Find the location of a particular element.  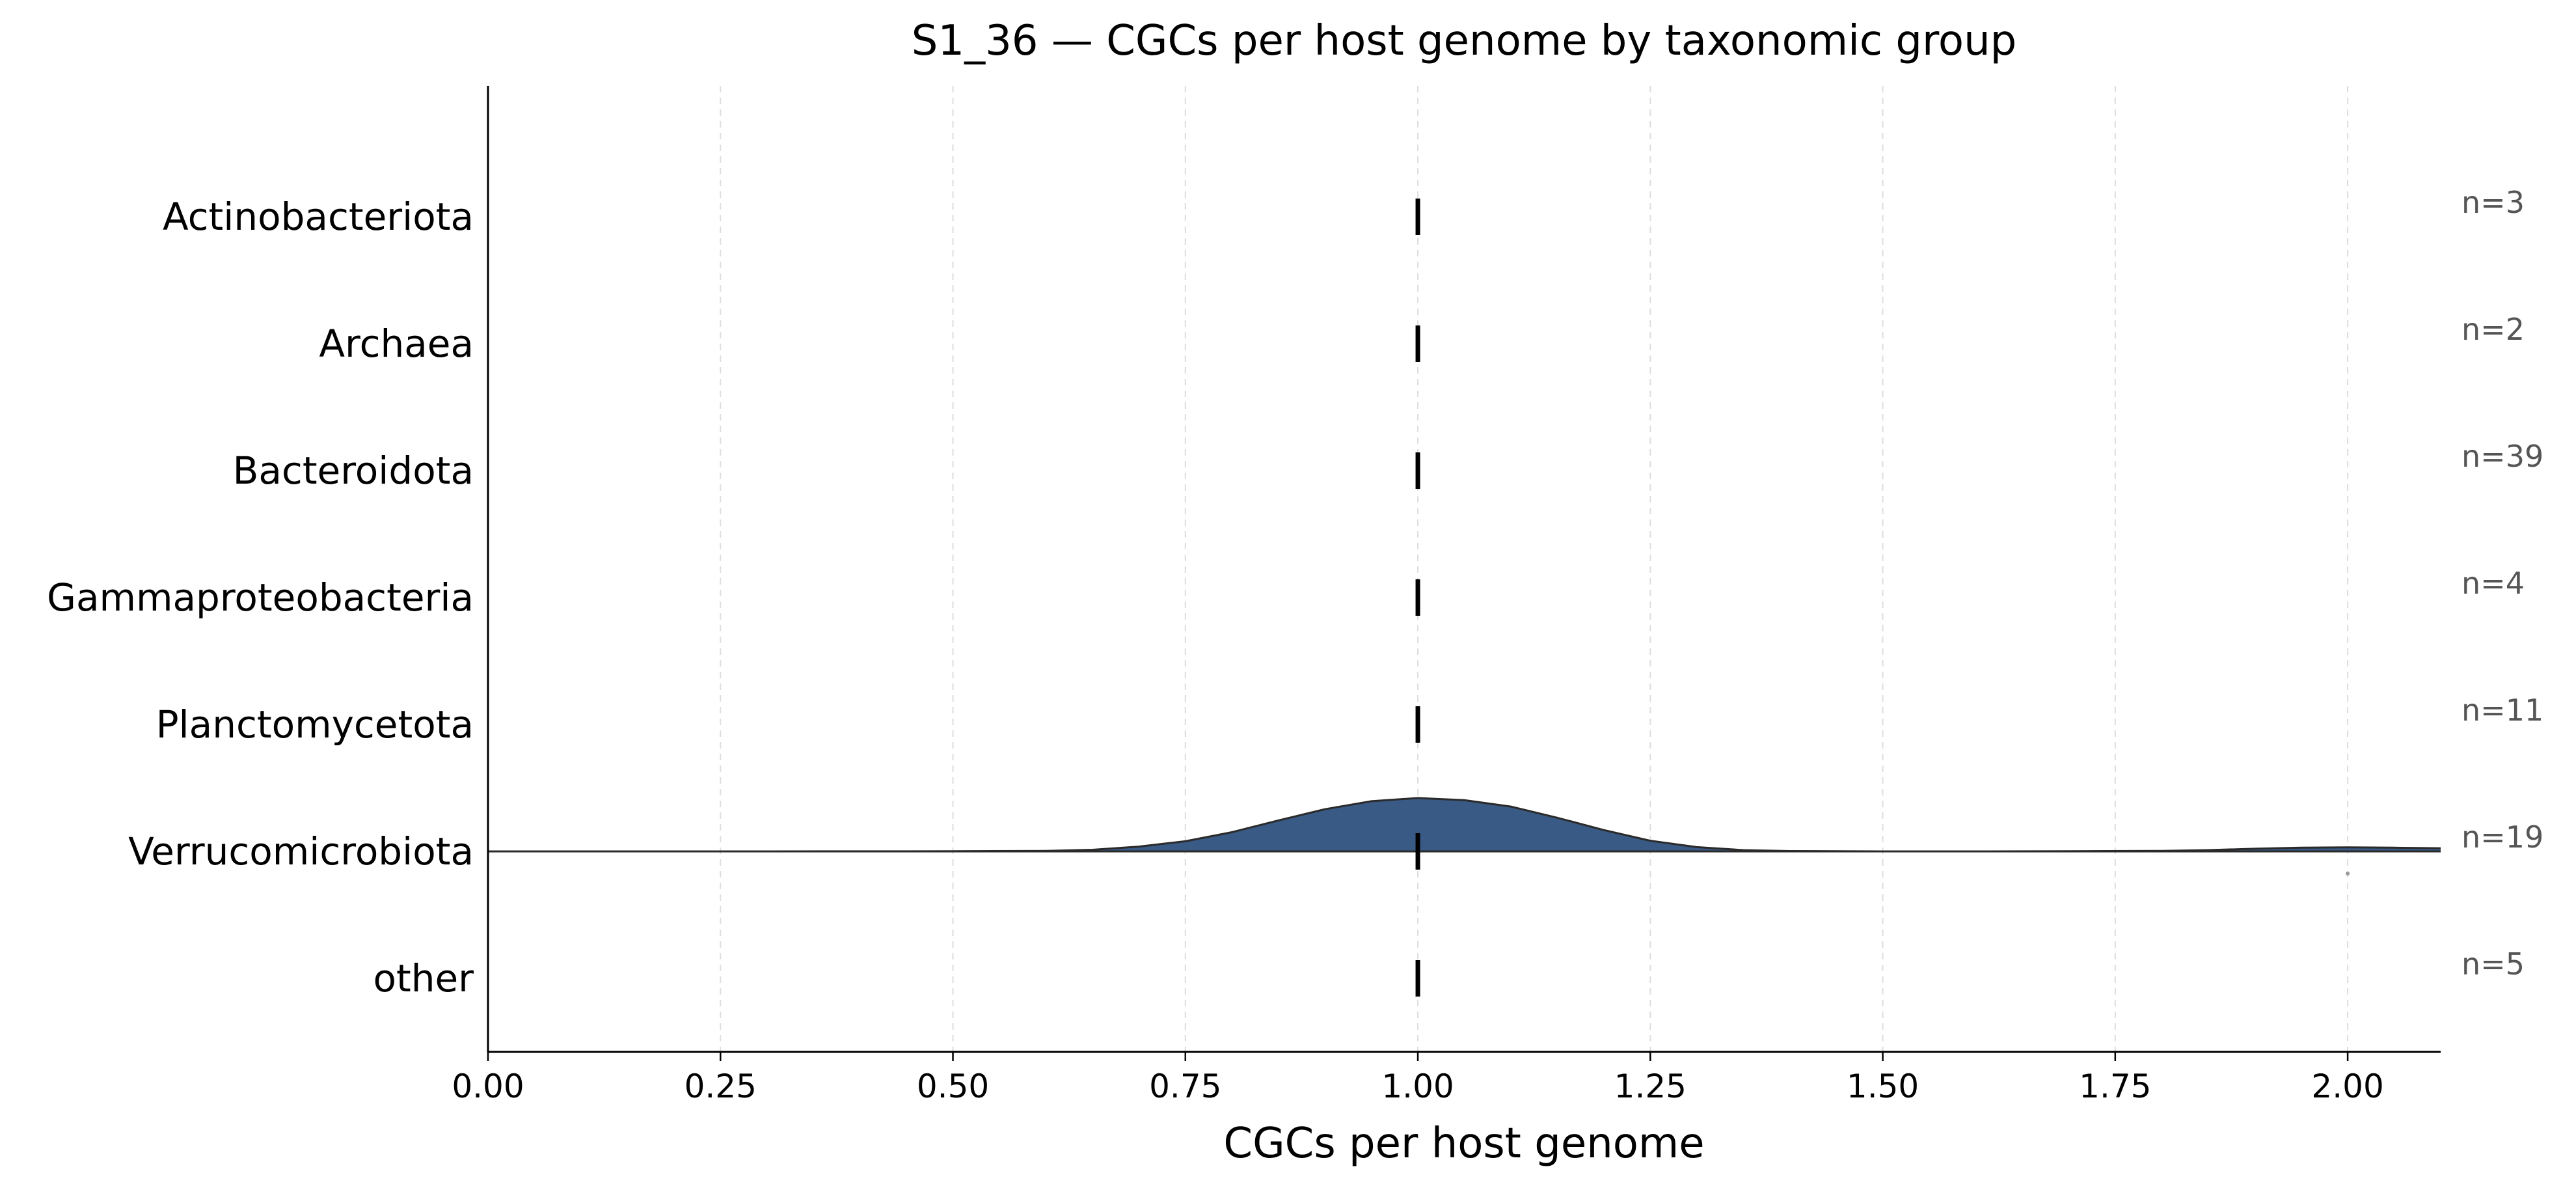

group-count-label: n=19 is located at coordinates (2502, 837).